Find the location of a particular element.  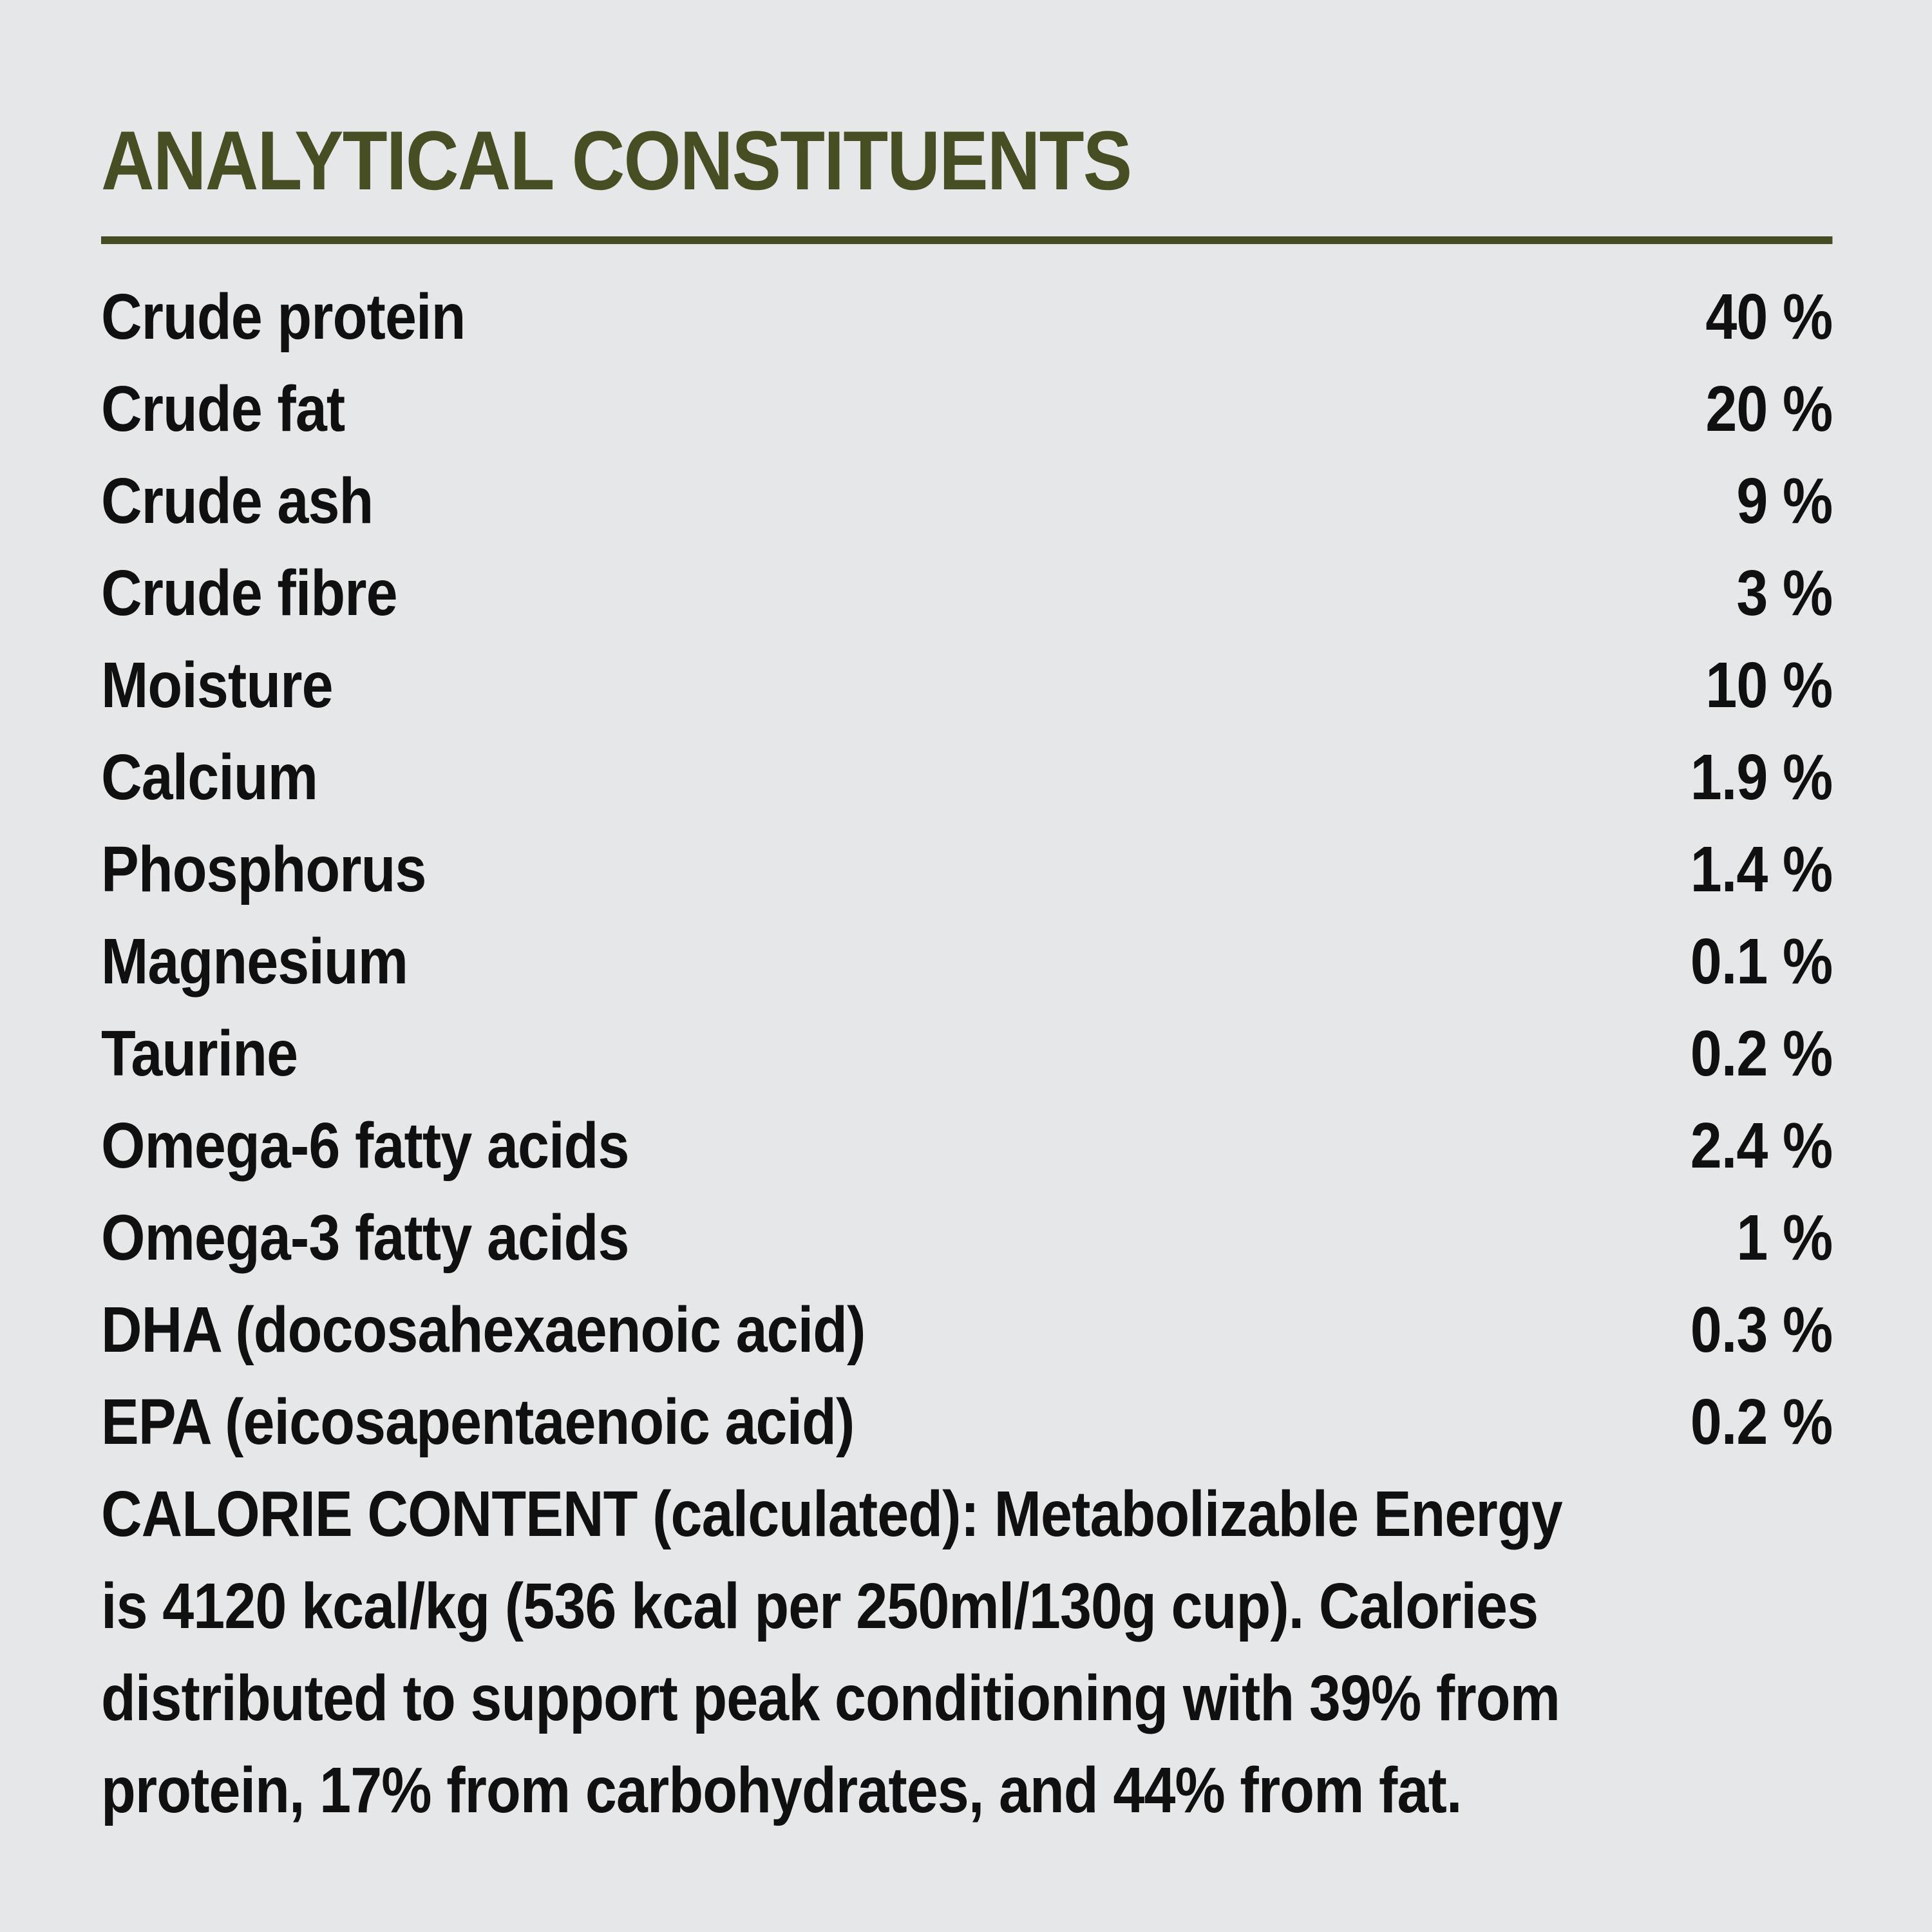

row-label: Calcium is located at coordinates (209, 777).